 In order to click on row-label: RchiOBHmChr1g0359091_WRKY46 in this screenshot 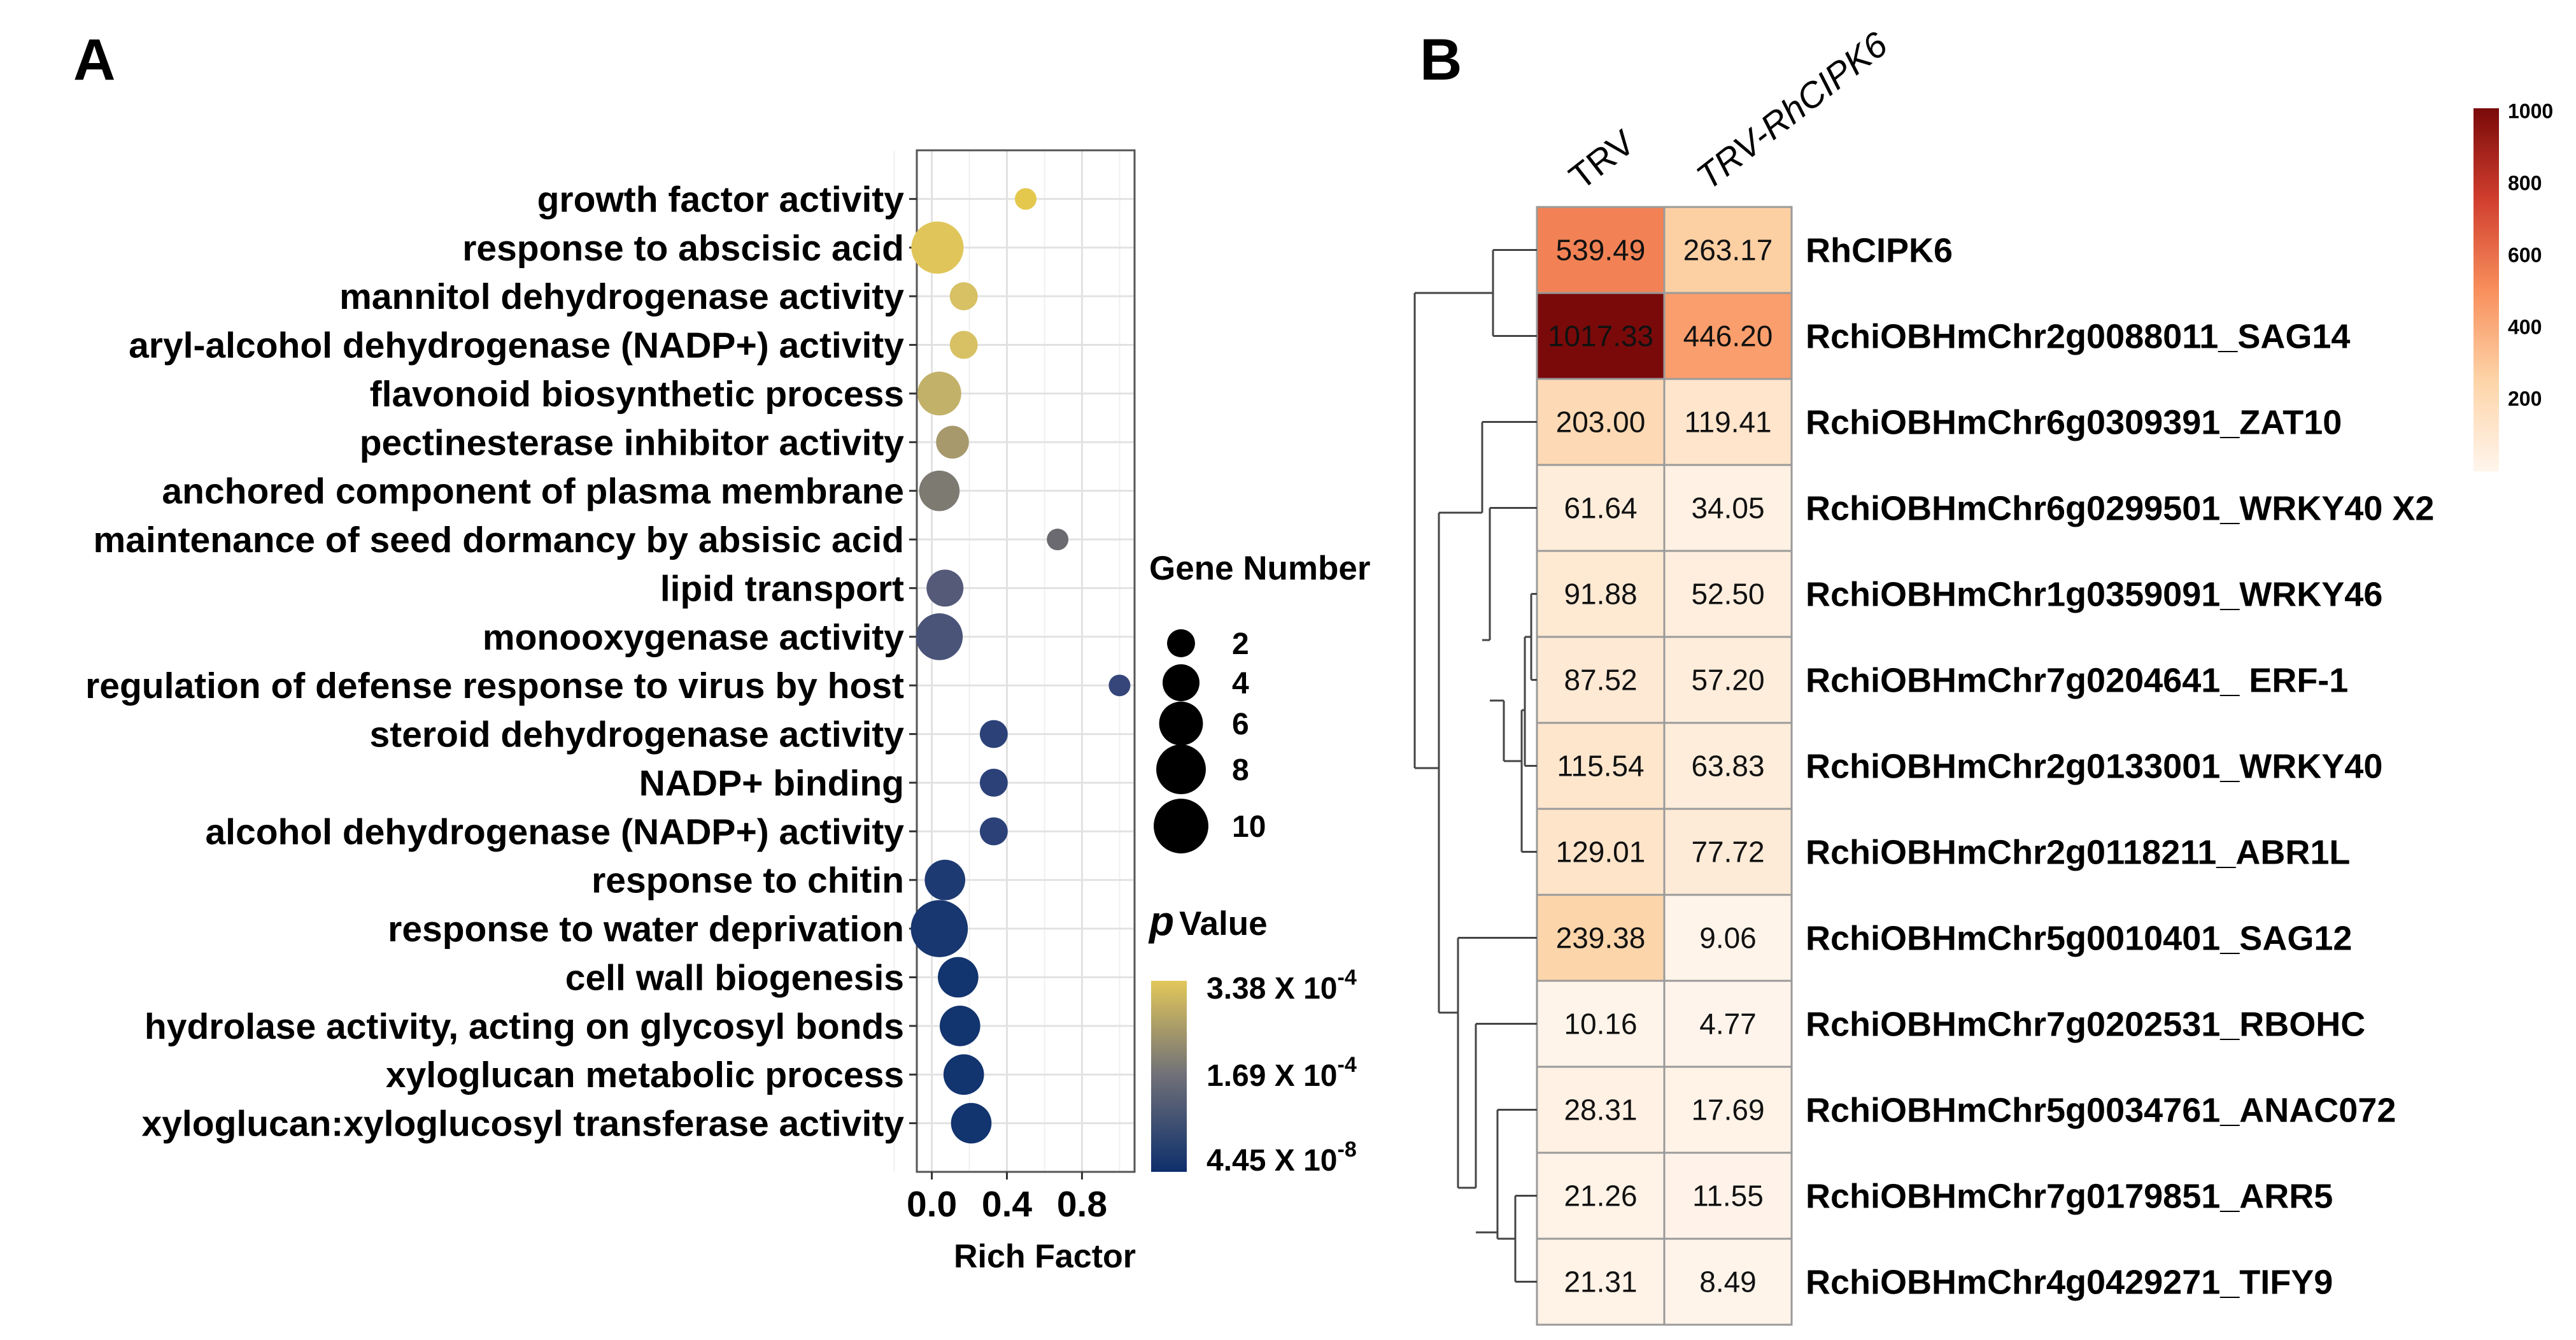, I will do `click(2094, 595)`.